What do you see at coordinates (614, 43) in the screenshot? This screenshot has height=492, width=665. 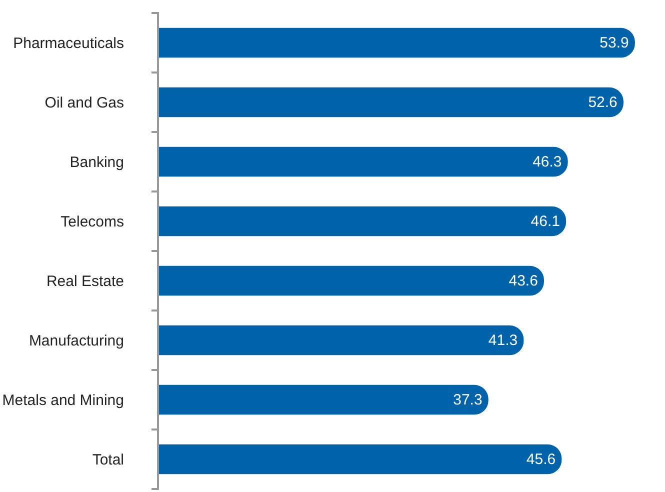 I see `data-label: 53.9` at bounding box center [614, 43].